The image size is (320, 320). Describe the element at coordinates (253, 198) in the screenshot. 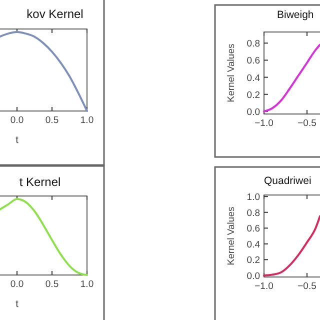

I see `y-tick-label: 1.0` at that location.